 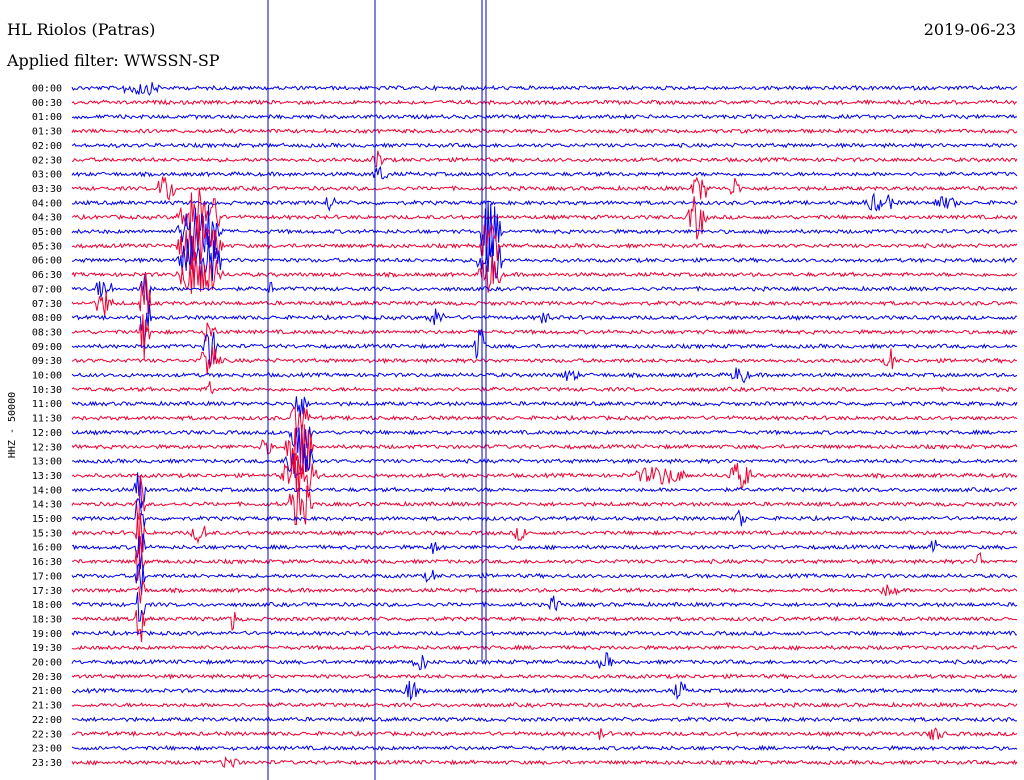 What do you see at coordinates (47, 146) in the screenshot?
I see `time-tick-label: 02:00` at bounding box center [47, 146].